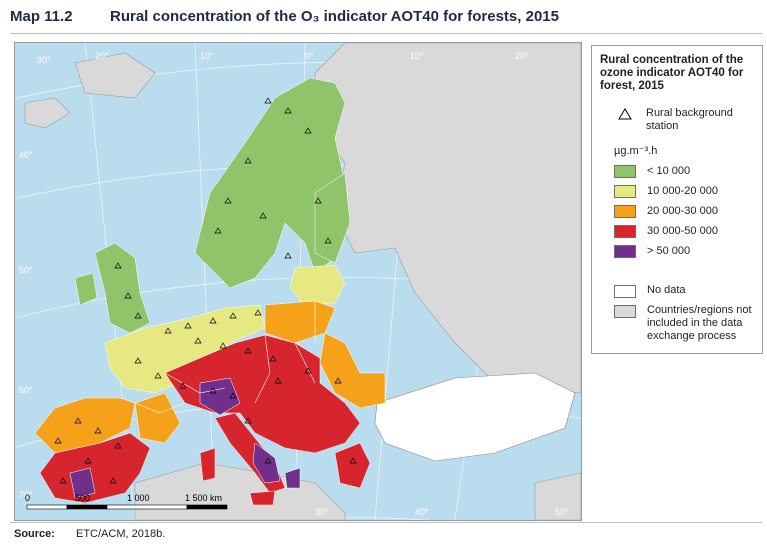 This screenshot has height=545, width=767. I want to click on legend-class-label: > 50 000, so click(669, 251).